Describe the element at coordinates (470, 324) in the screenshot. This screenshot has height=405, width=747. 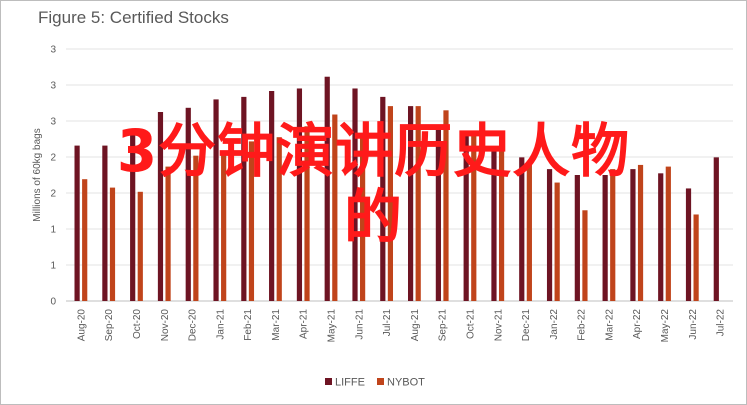
I see `x-tick-label: Oct-21` at that location.